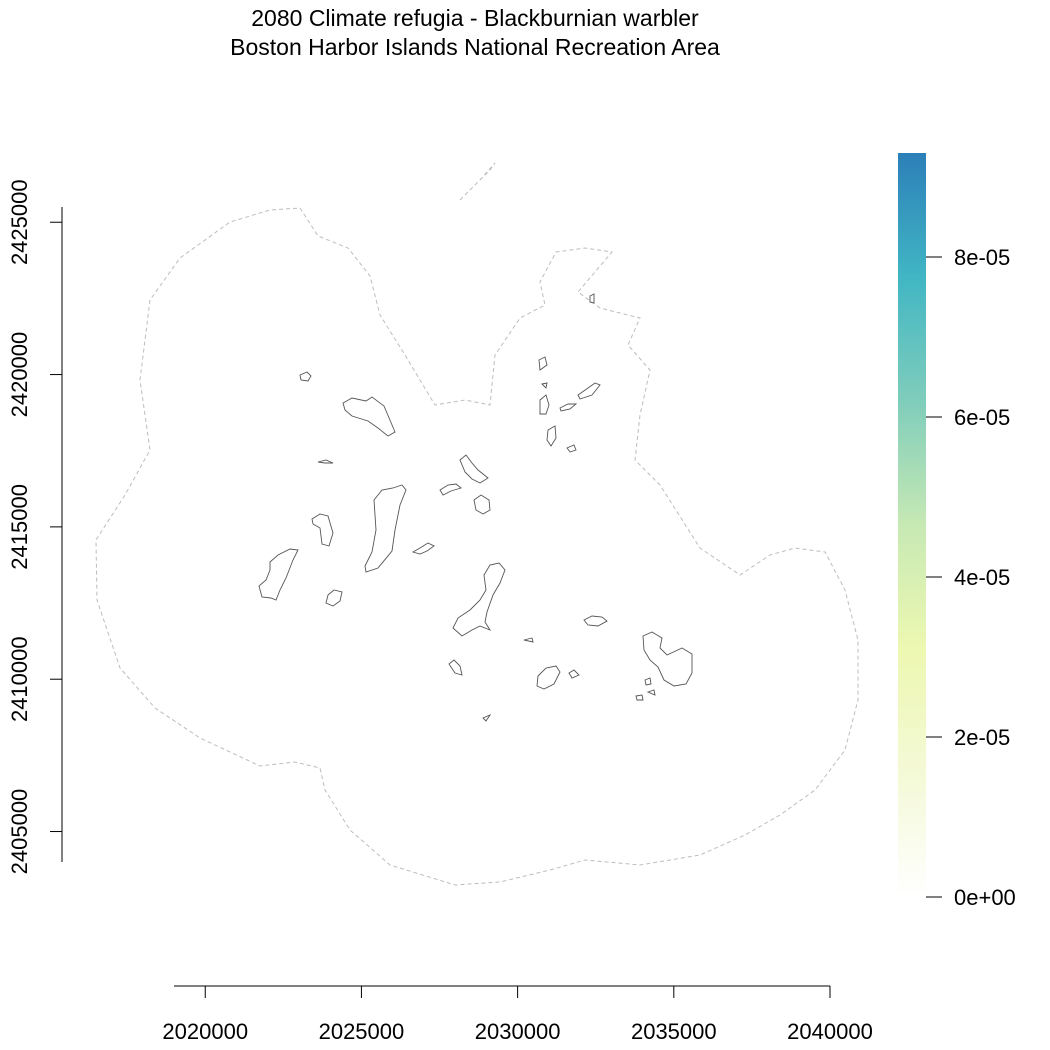 The width and height of the screenshot is (1050, 1050). I want to click on y-tick-label: 2415000, so click(19, 527).